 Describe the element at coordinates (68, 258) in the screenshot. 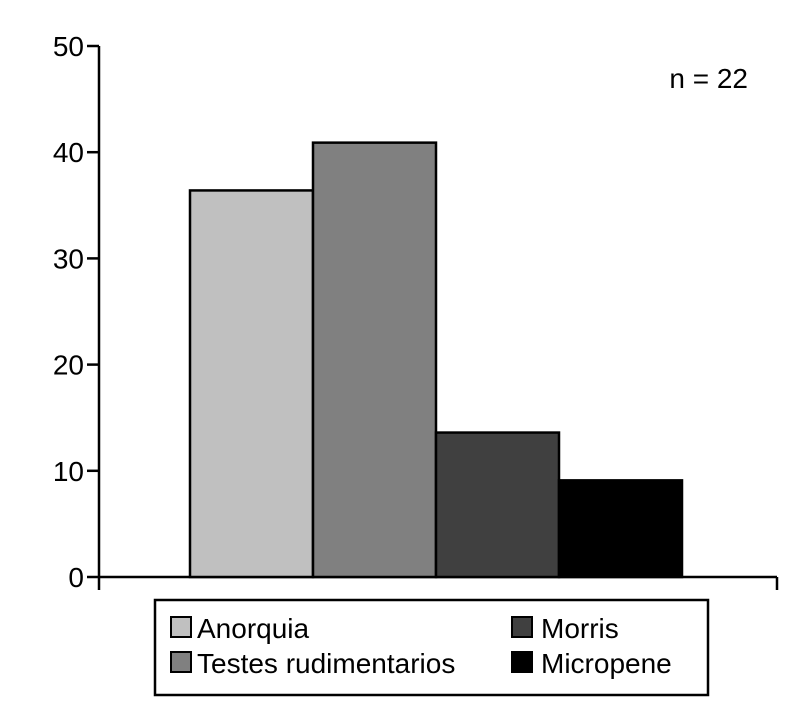

I see `y-tick-label: 30` at that location.